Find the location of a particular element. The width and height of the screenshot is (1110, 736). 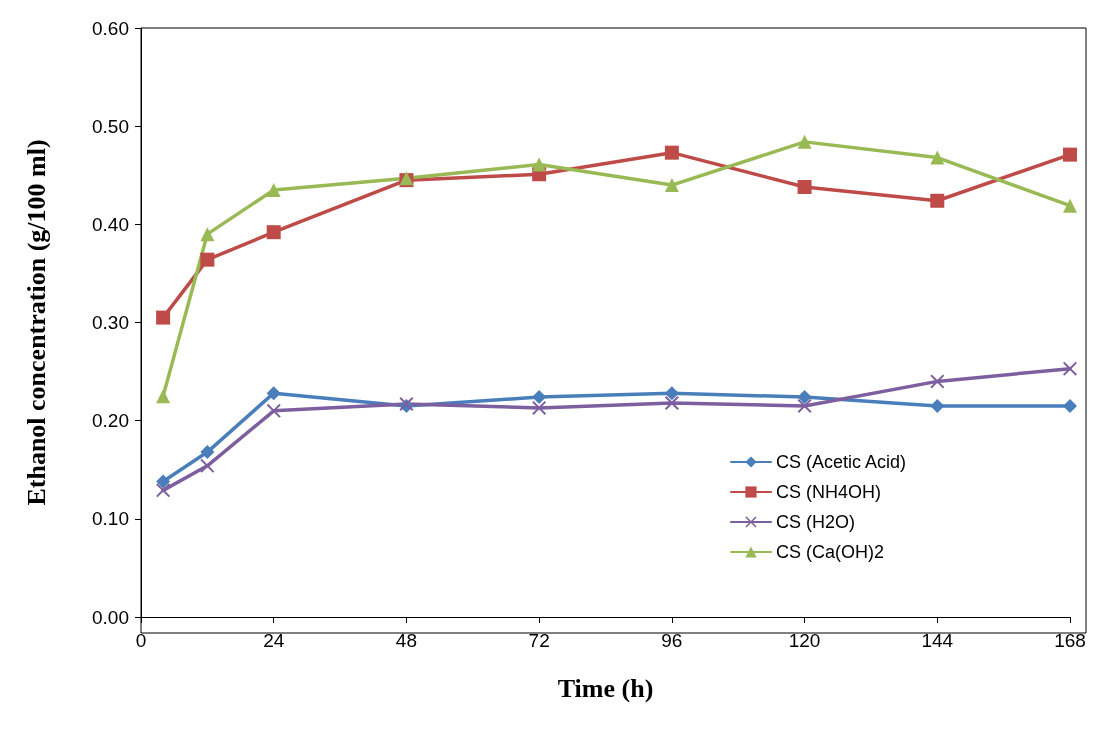

y-tick-label: 0.10 is located at coordinates (110, 519).